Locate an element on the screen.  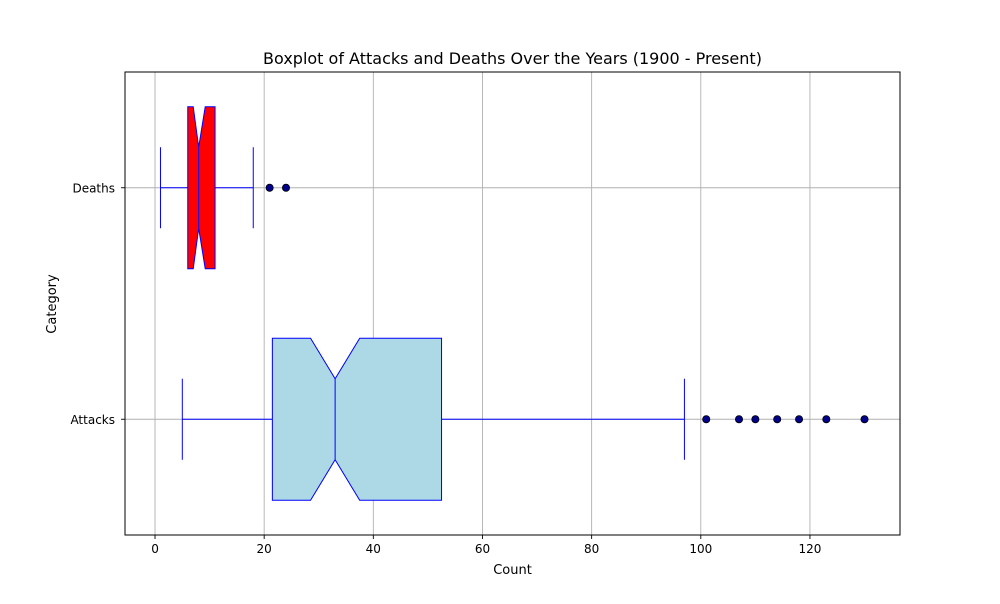
x-tick-label: 120 is located at coordinates (809, 549).